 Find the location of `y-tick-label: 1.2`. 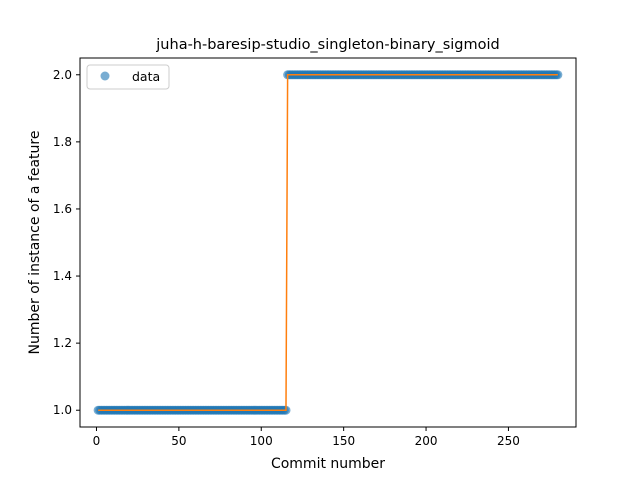

y-tick-label: 1.2 is located at coordinates (62, 343).